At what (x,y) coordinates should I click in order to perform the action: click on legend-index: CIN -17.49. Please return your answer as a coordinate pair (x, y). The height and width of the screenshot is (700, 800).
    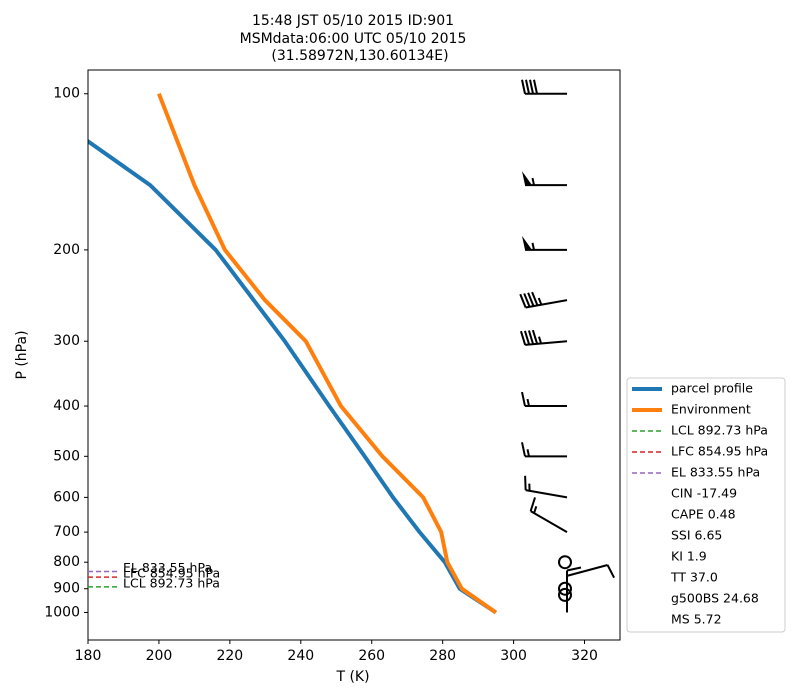
    Looking at the image, I should click on (704, 493).